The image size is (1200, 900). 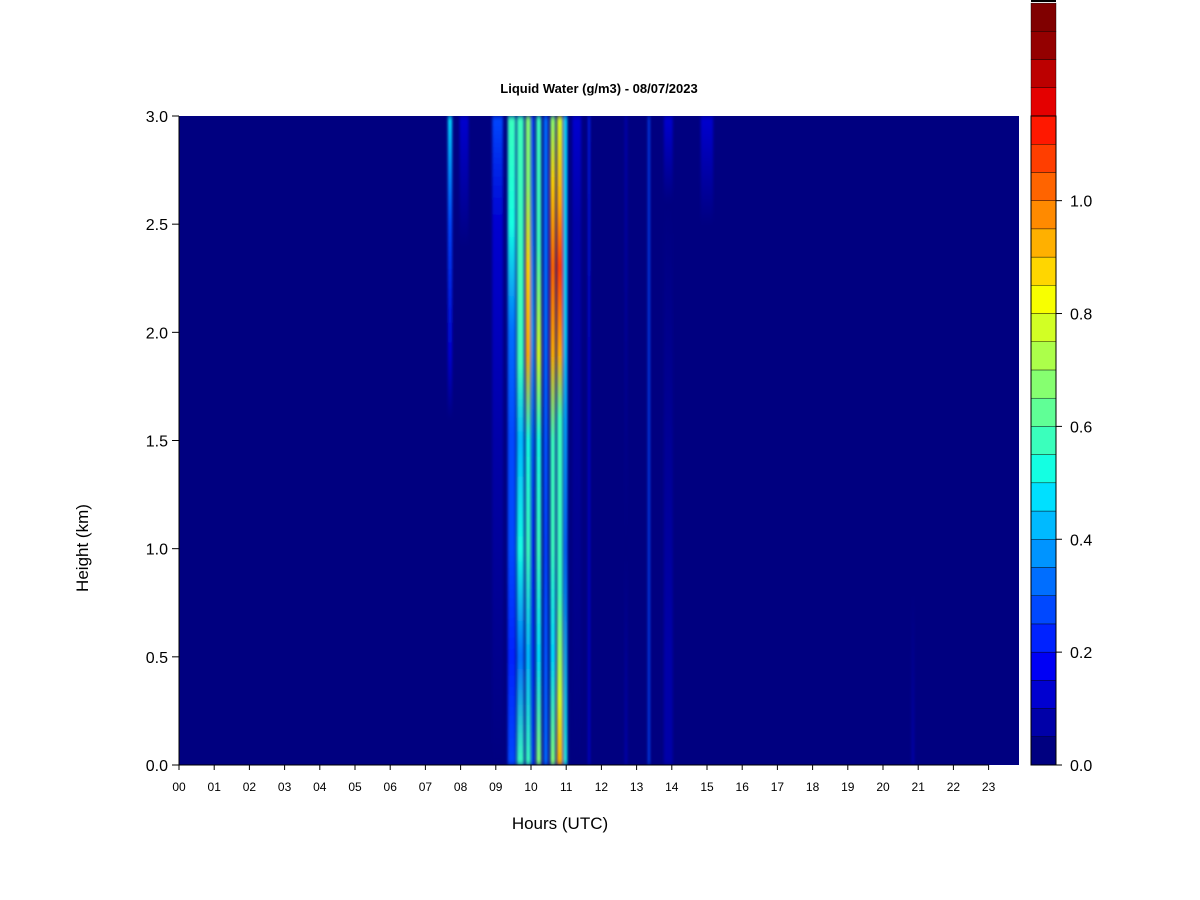 What do you see at coordinates (1081, 766) in the screenshot?
I see `colorbar-tick-label: 0.0` at bounding box center [1081, 766].